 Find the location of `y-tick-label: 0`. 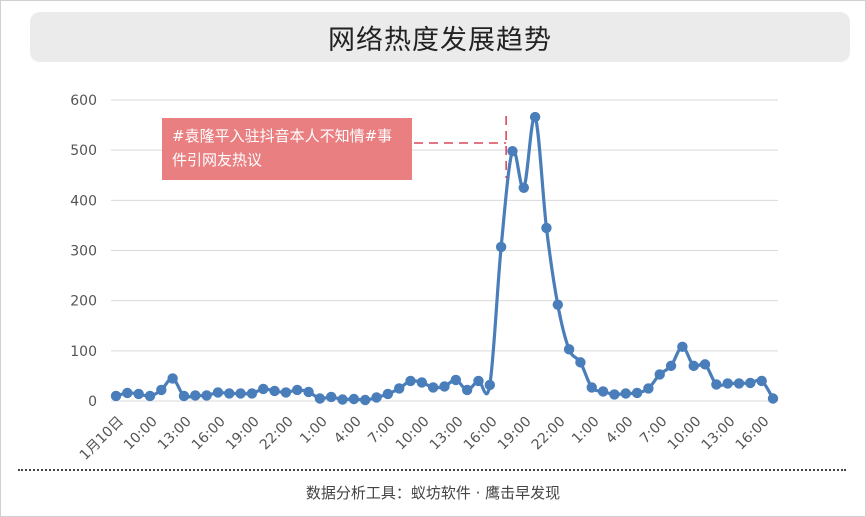

y-tick-label: 0 is located at coordinates (92, 402).